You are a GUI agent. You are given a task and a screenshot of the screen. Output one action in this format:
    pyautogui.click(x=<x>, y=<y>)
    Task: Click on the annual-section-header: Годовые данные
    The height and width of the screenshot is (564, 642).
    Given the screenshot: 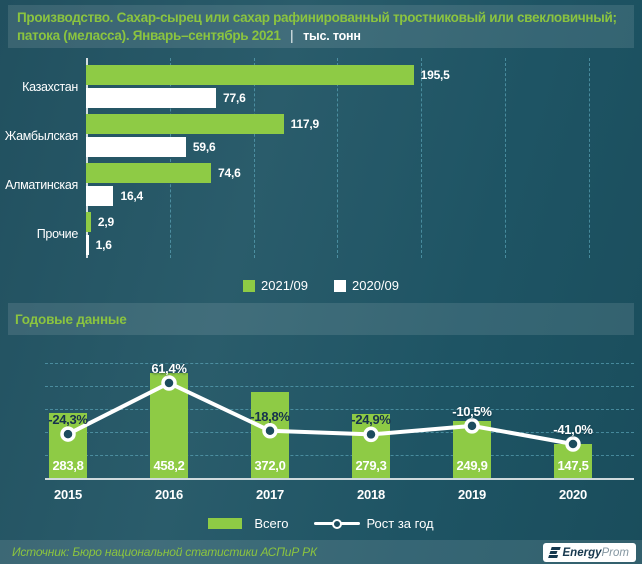 What is the action you would take?
    pyautogui.click(x=321, y=319)
    